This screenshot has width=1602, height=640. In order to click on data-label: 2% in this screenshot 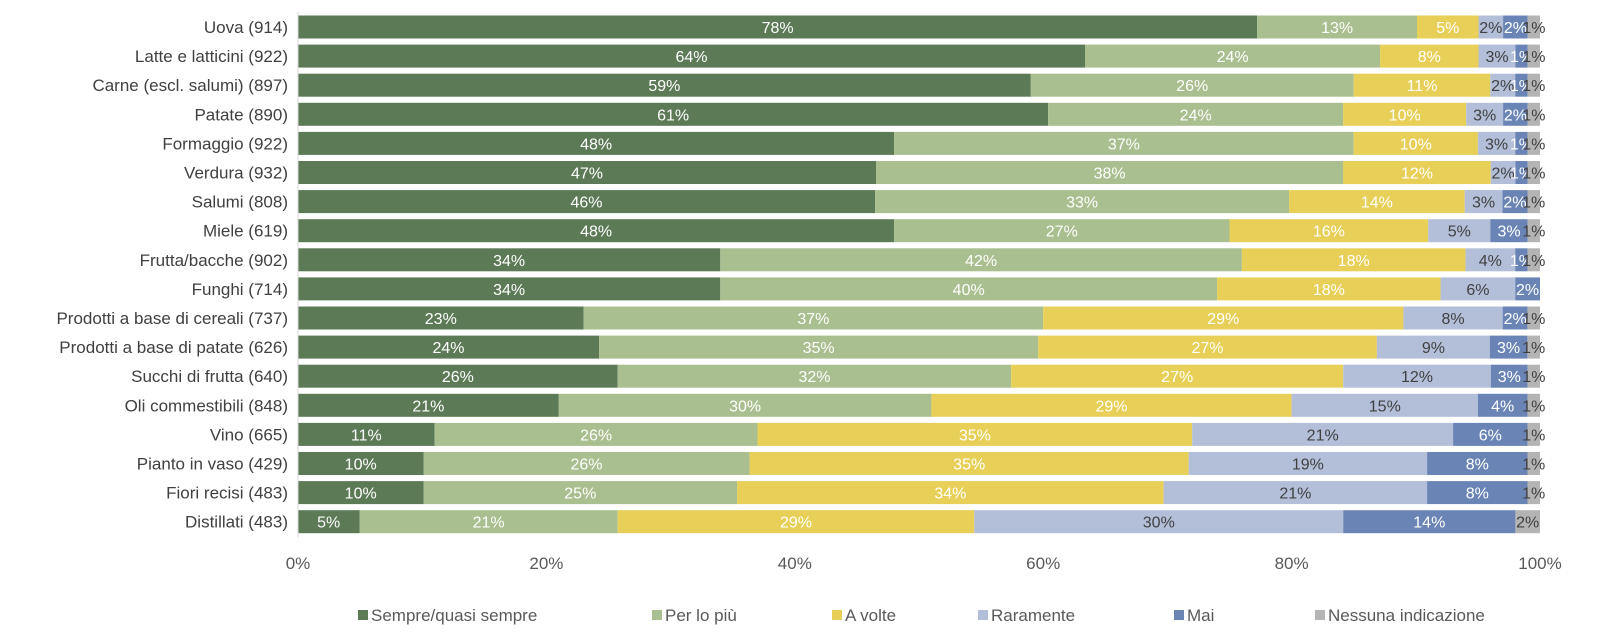, I will do `click(1502, 86)`.